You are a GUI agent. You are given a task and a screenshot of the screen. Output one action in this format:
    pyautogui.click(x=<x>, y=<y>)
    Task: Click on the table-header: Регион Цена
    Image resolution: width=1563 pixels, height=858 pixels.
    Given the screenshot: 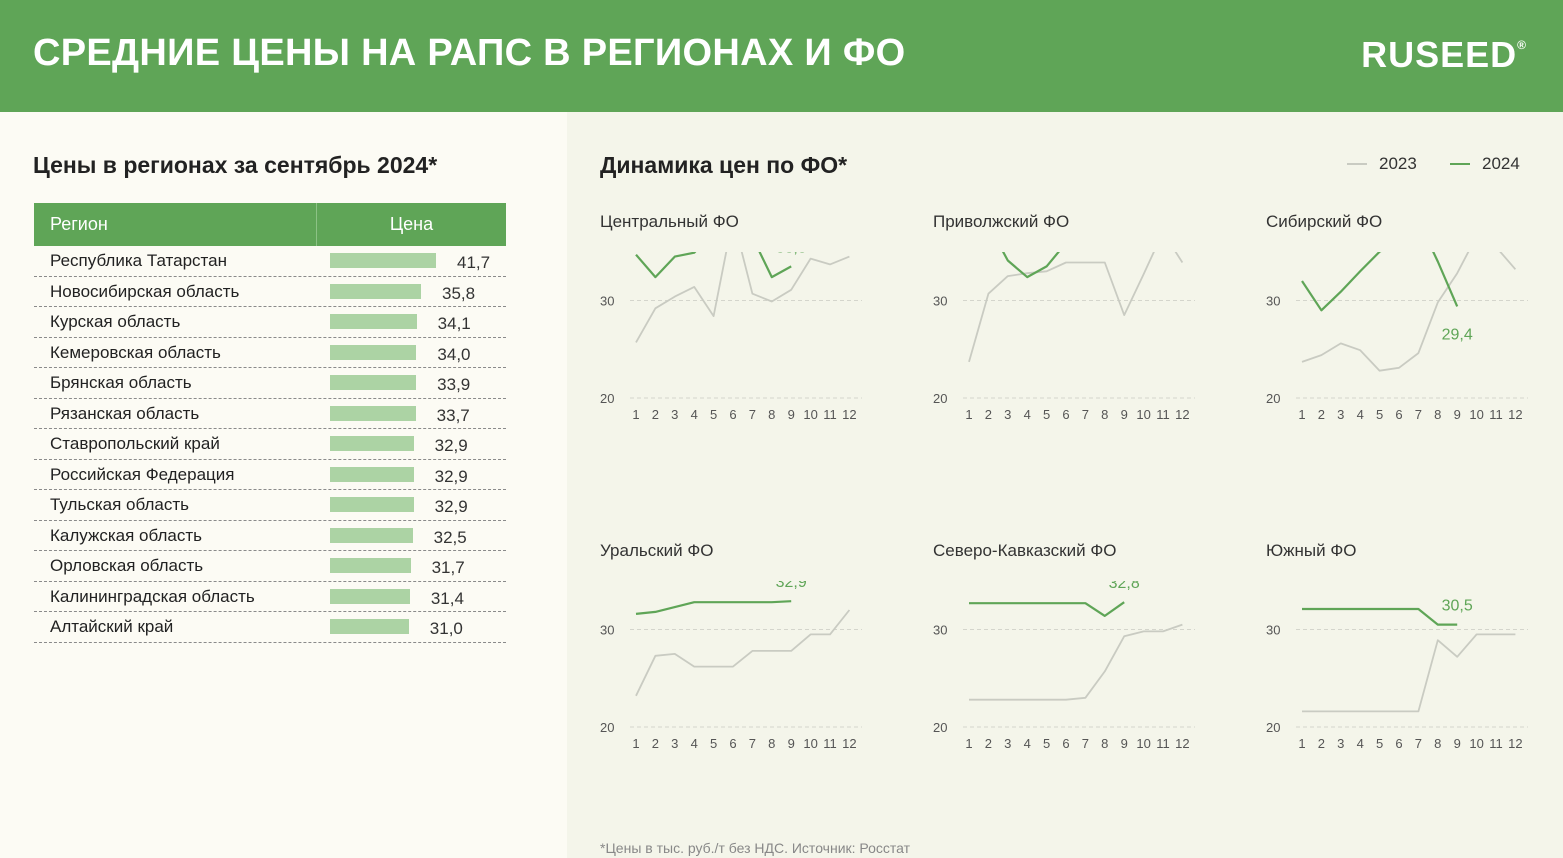 What is the action you would take?
    pyautogui.click(x=270, y=224)
    